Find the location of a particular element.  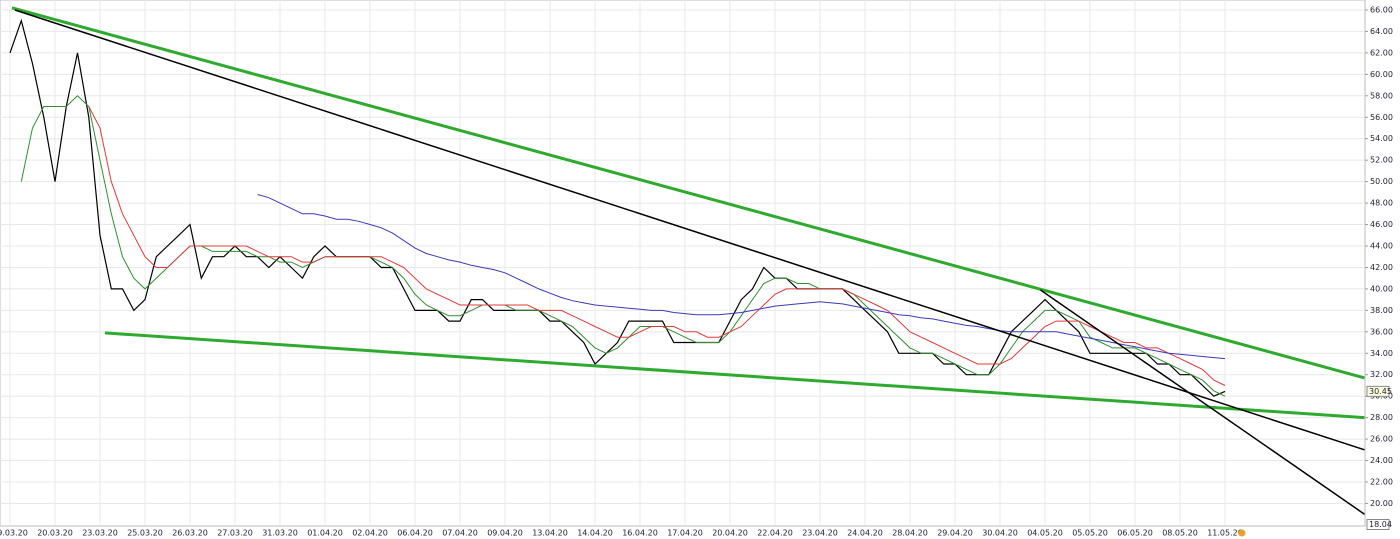

y-tick-label: 62.00 is located at coordinates (1381, 52).